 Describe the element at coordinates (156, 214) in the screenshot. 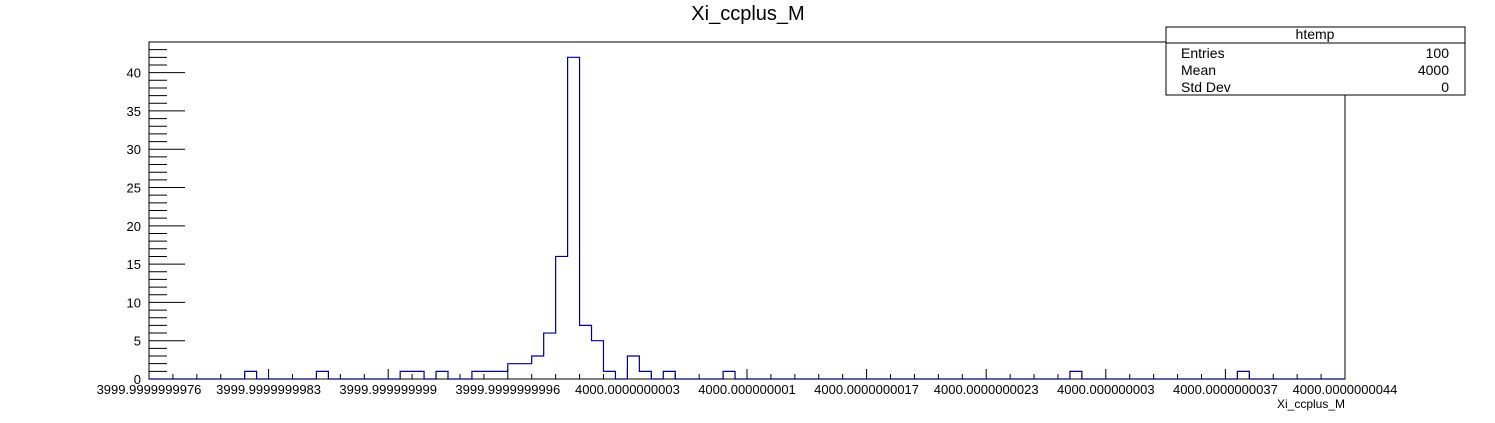

I see `y-axis: 0 5 10 15 20 25 30 35 40` at that location.